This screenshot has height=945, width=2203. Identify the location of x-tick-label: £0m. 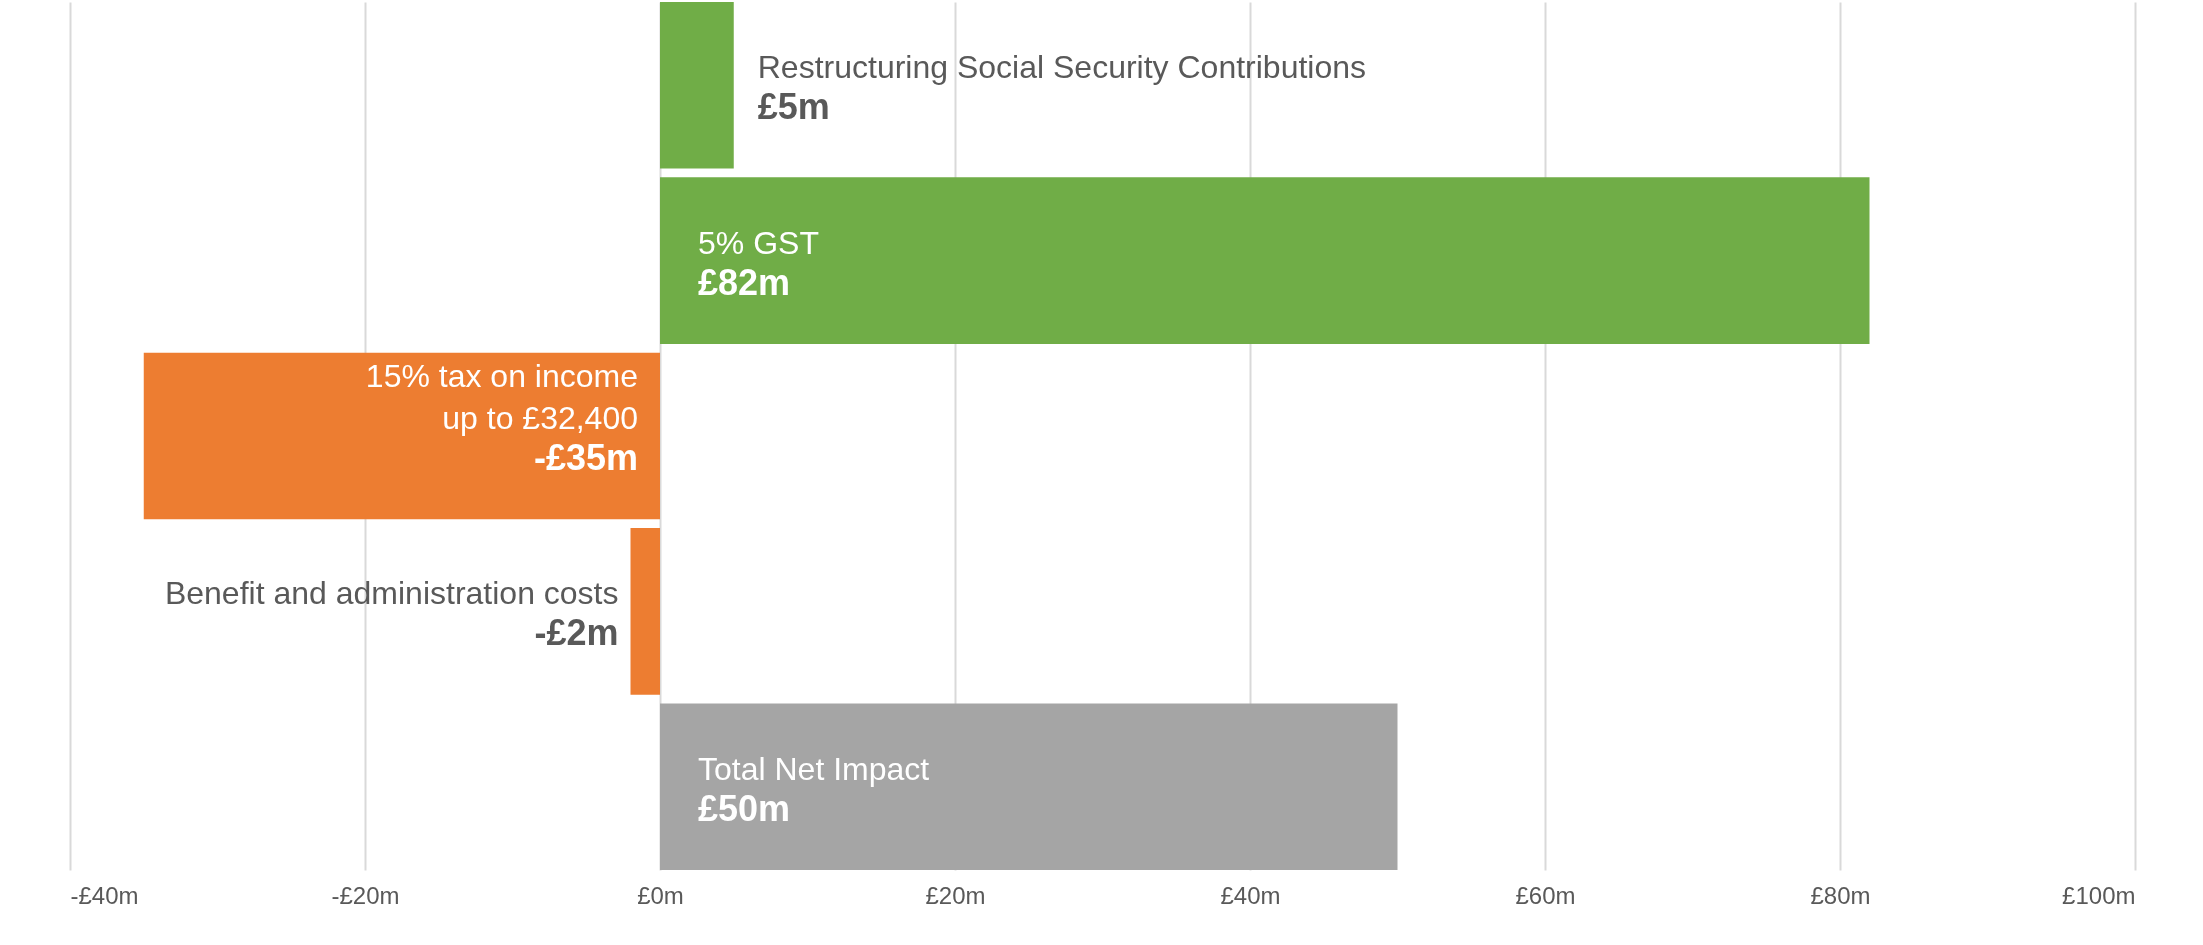
(660, 895).